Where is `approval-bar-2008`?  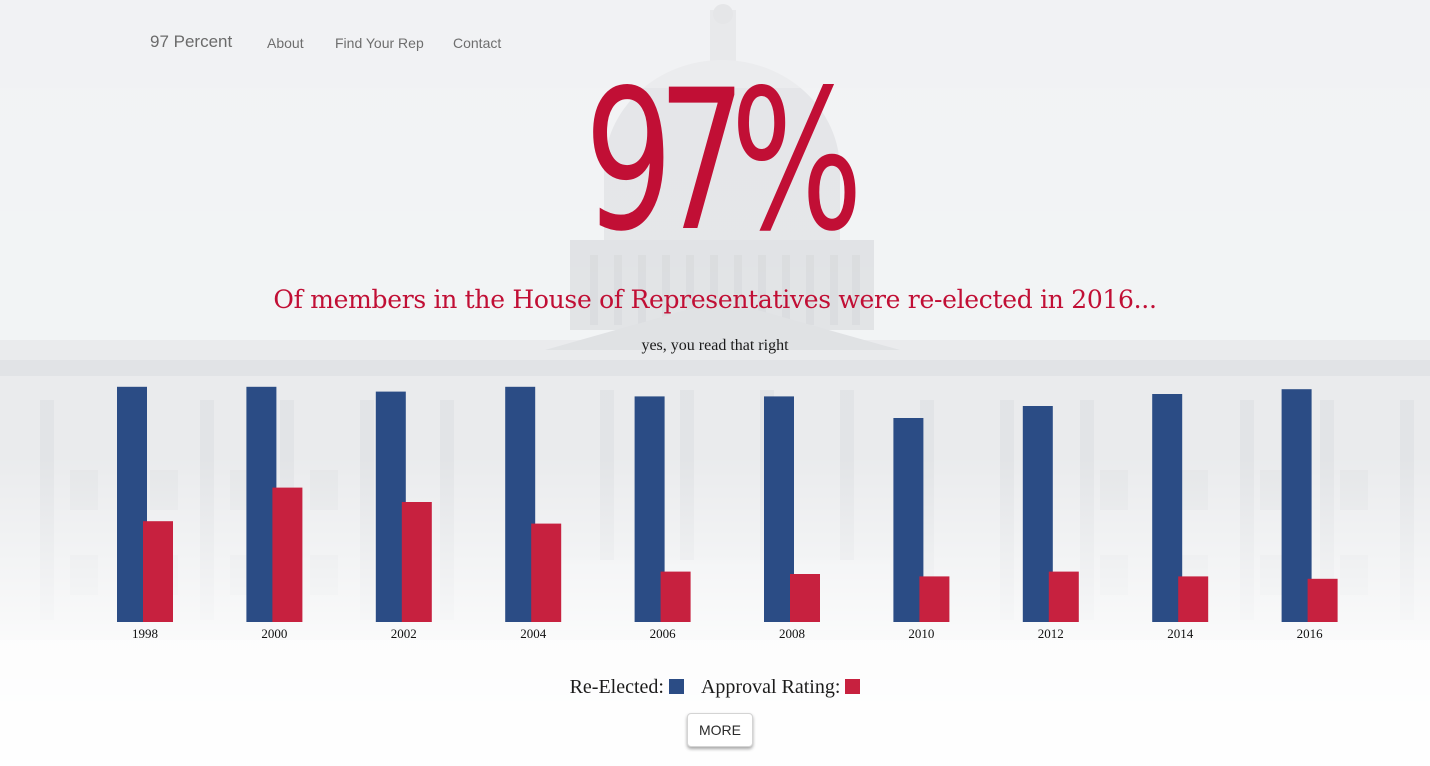
approval-bar-2008 is located at coordinates (805, 598).